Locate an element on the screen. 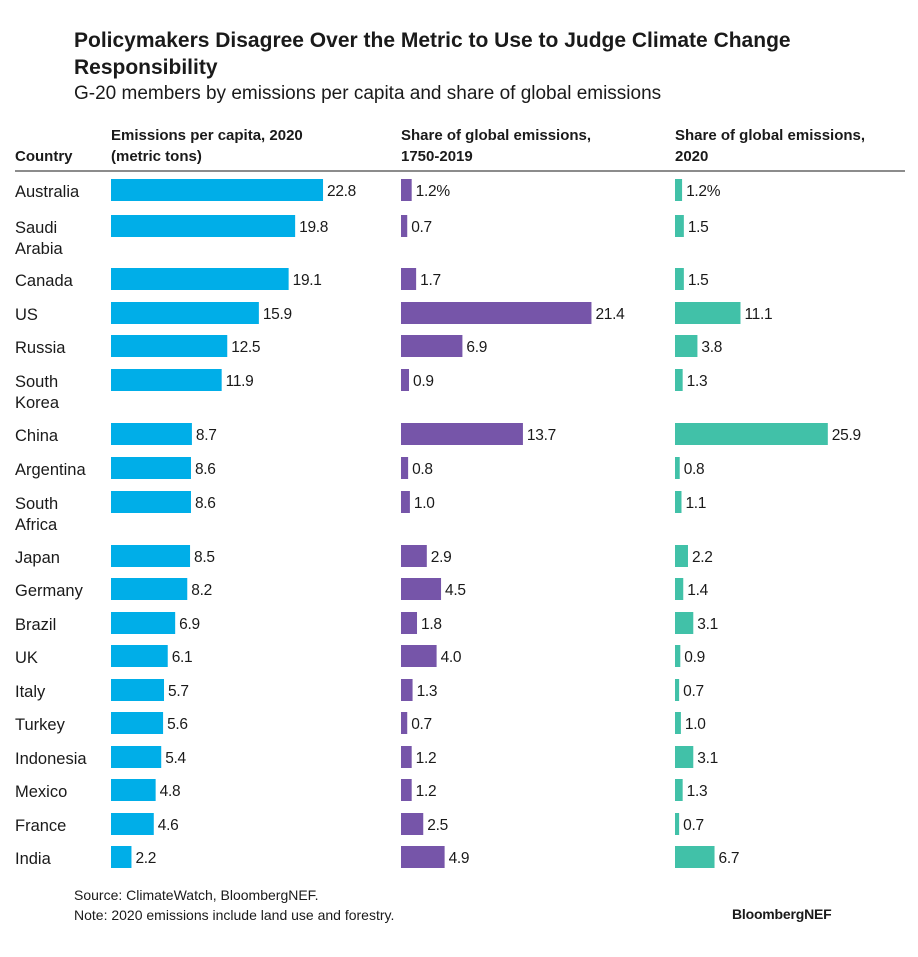  data-label: 12.5 is located at coordinates (245, 347).